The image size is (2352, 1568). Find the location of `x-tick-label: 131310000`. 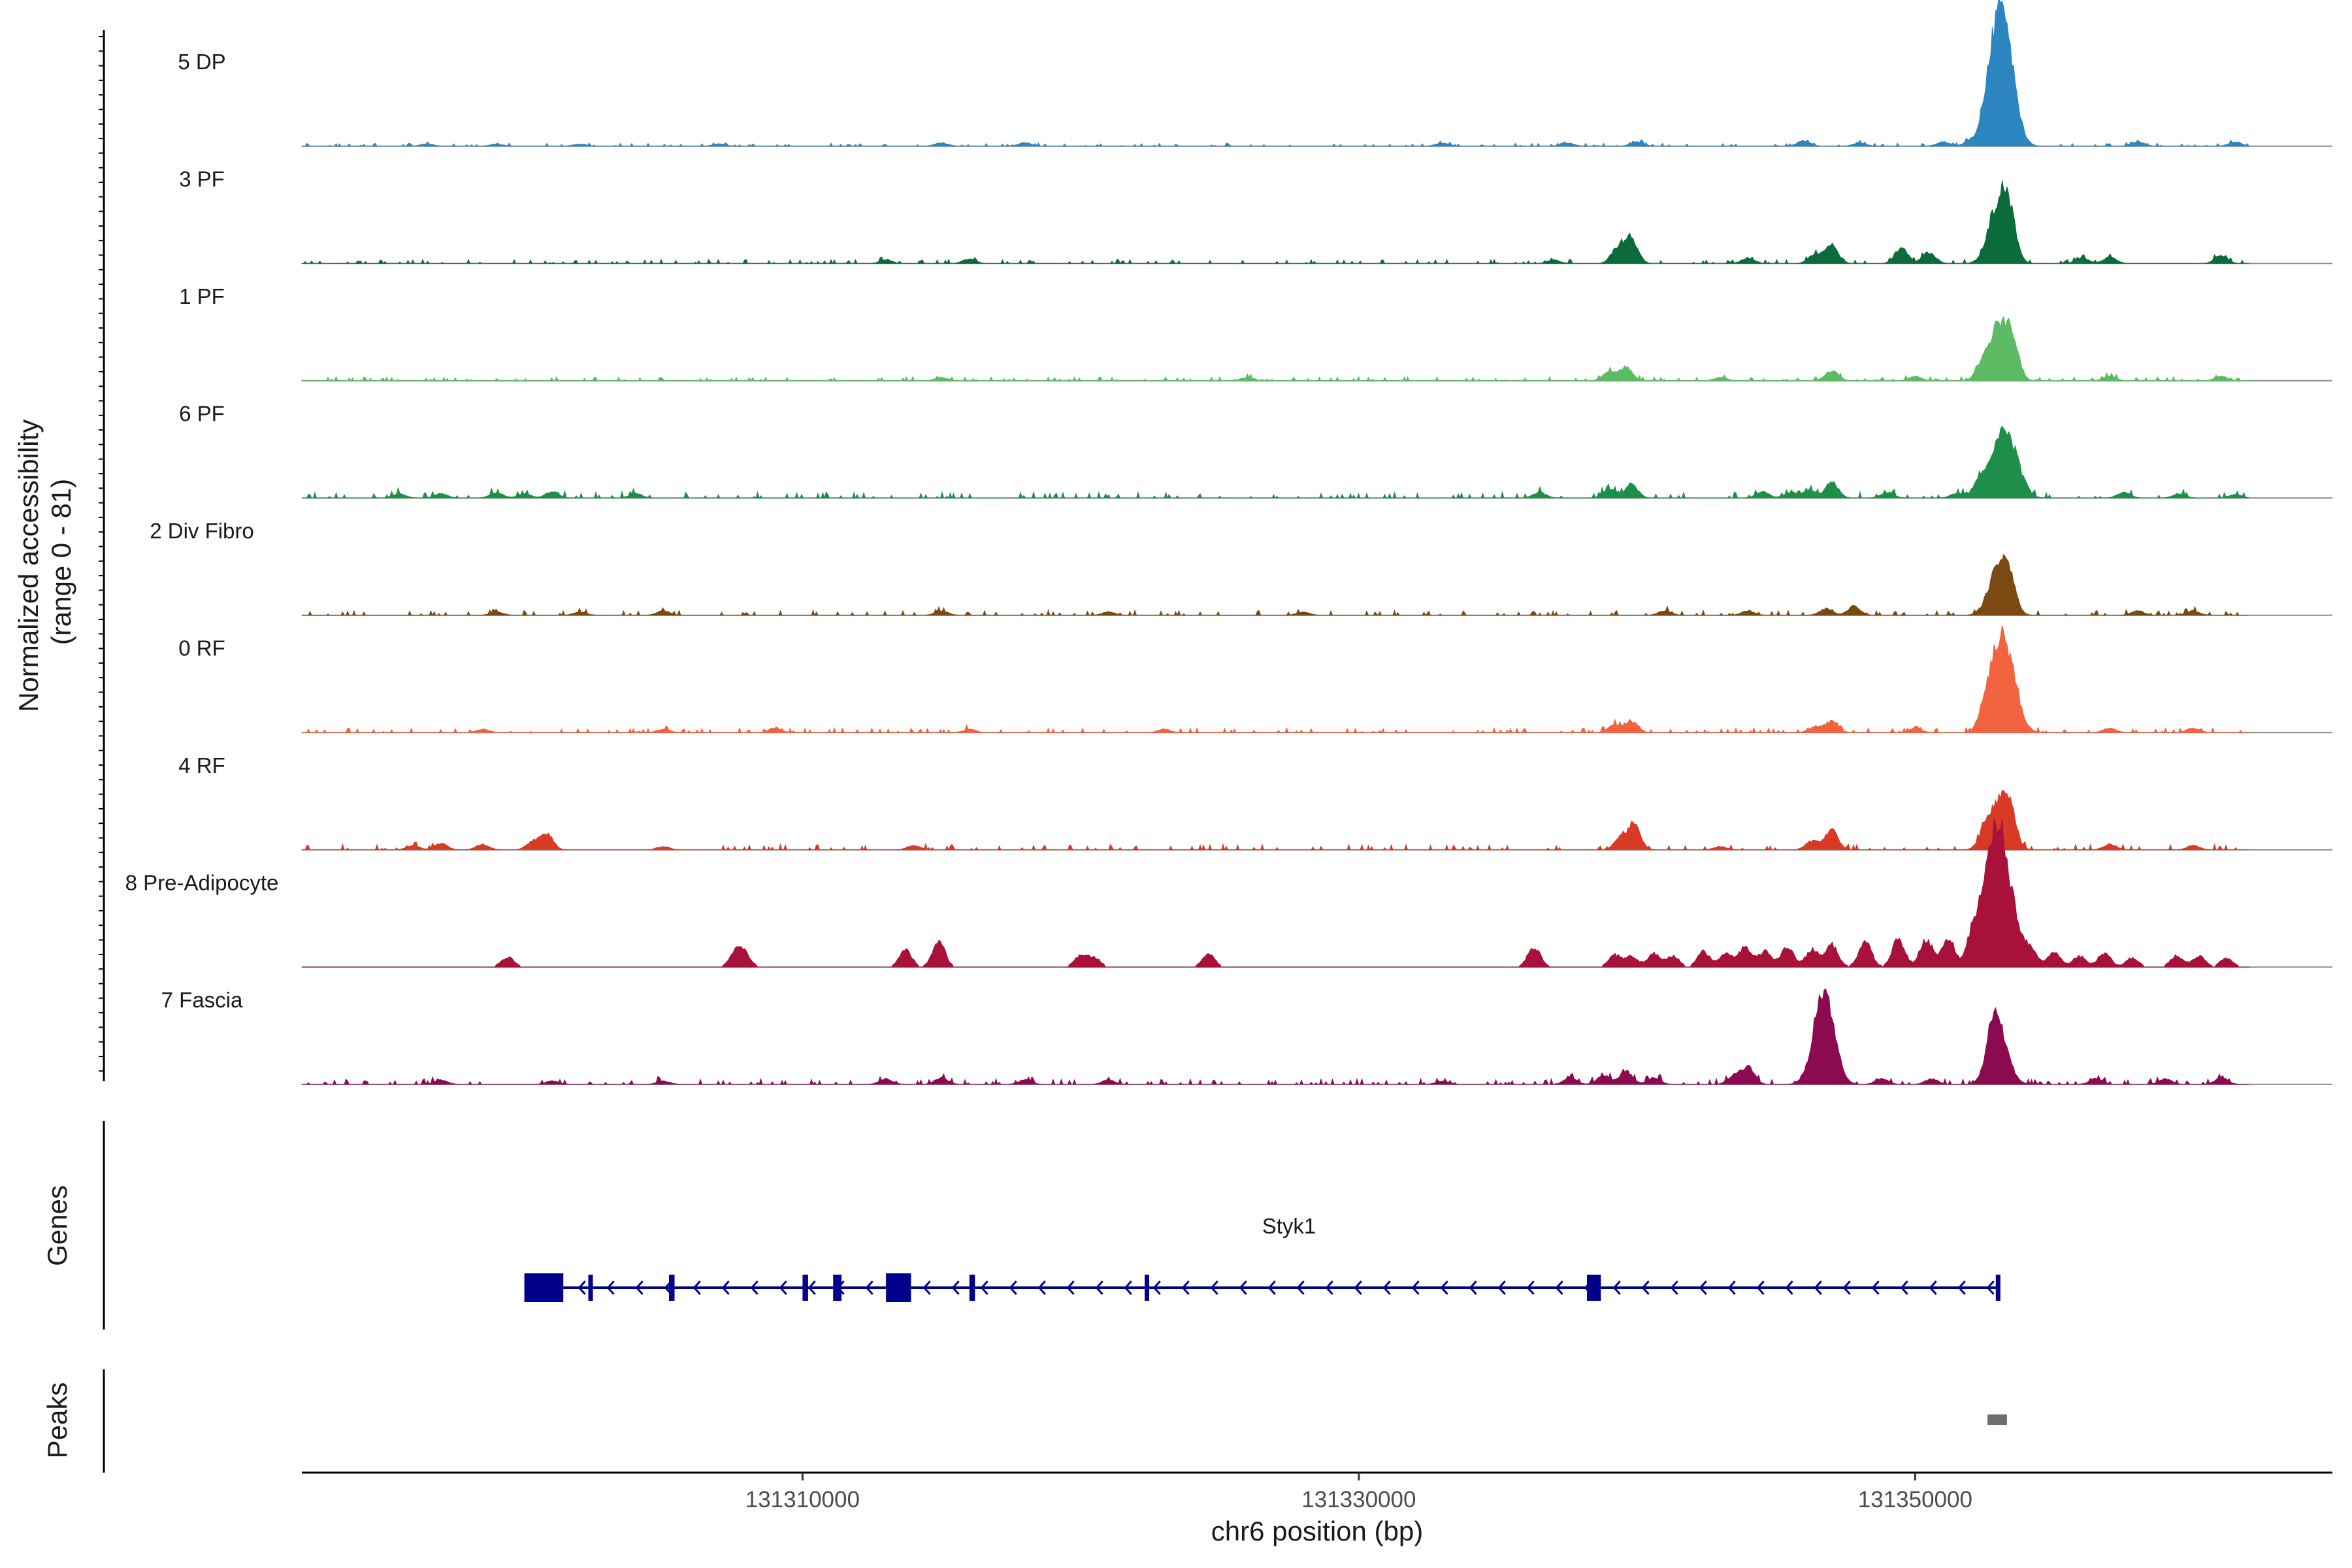

x-tick-label: 131310000 is located at coordinates (802, 1499).